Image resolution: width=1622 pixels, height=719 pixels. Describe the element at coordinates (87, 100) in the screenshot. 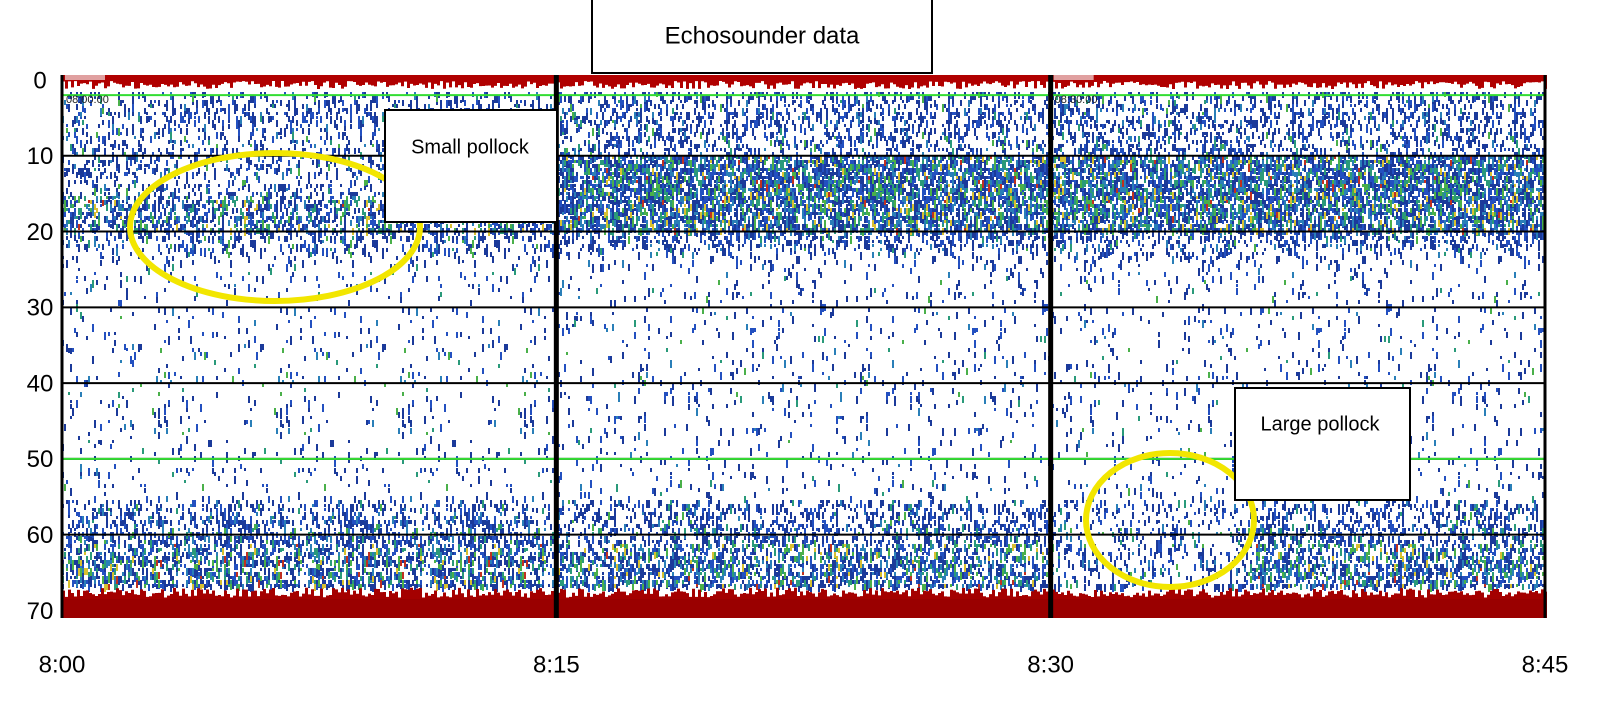

I see `time-stamp: 08:00:00` at that location.